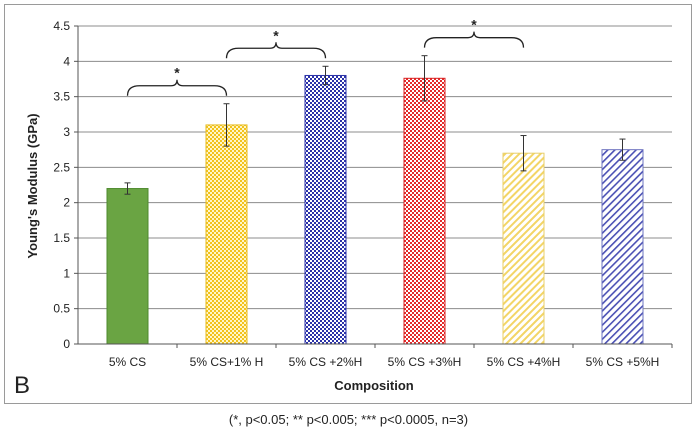  I want to click on x-tick-label: 5% CS +2%H, so click(326, 362).